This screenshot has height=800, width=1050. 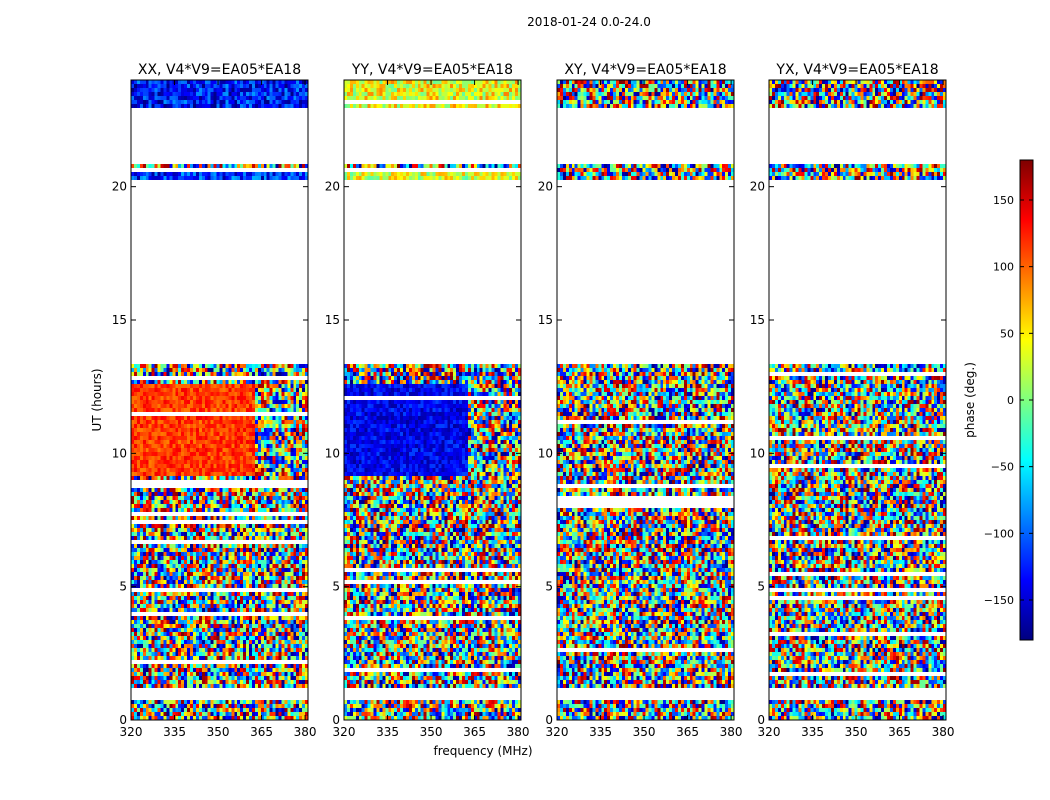 I want to click on colorbar-tick-label: 100, so click(x=1003, y=267).